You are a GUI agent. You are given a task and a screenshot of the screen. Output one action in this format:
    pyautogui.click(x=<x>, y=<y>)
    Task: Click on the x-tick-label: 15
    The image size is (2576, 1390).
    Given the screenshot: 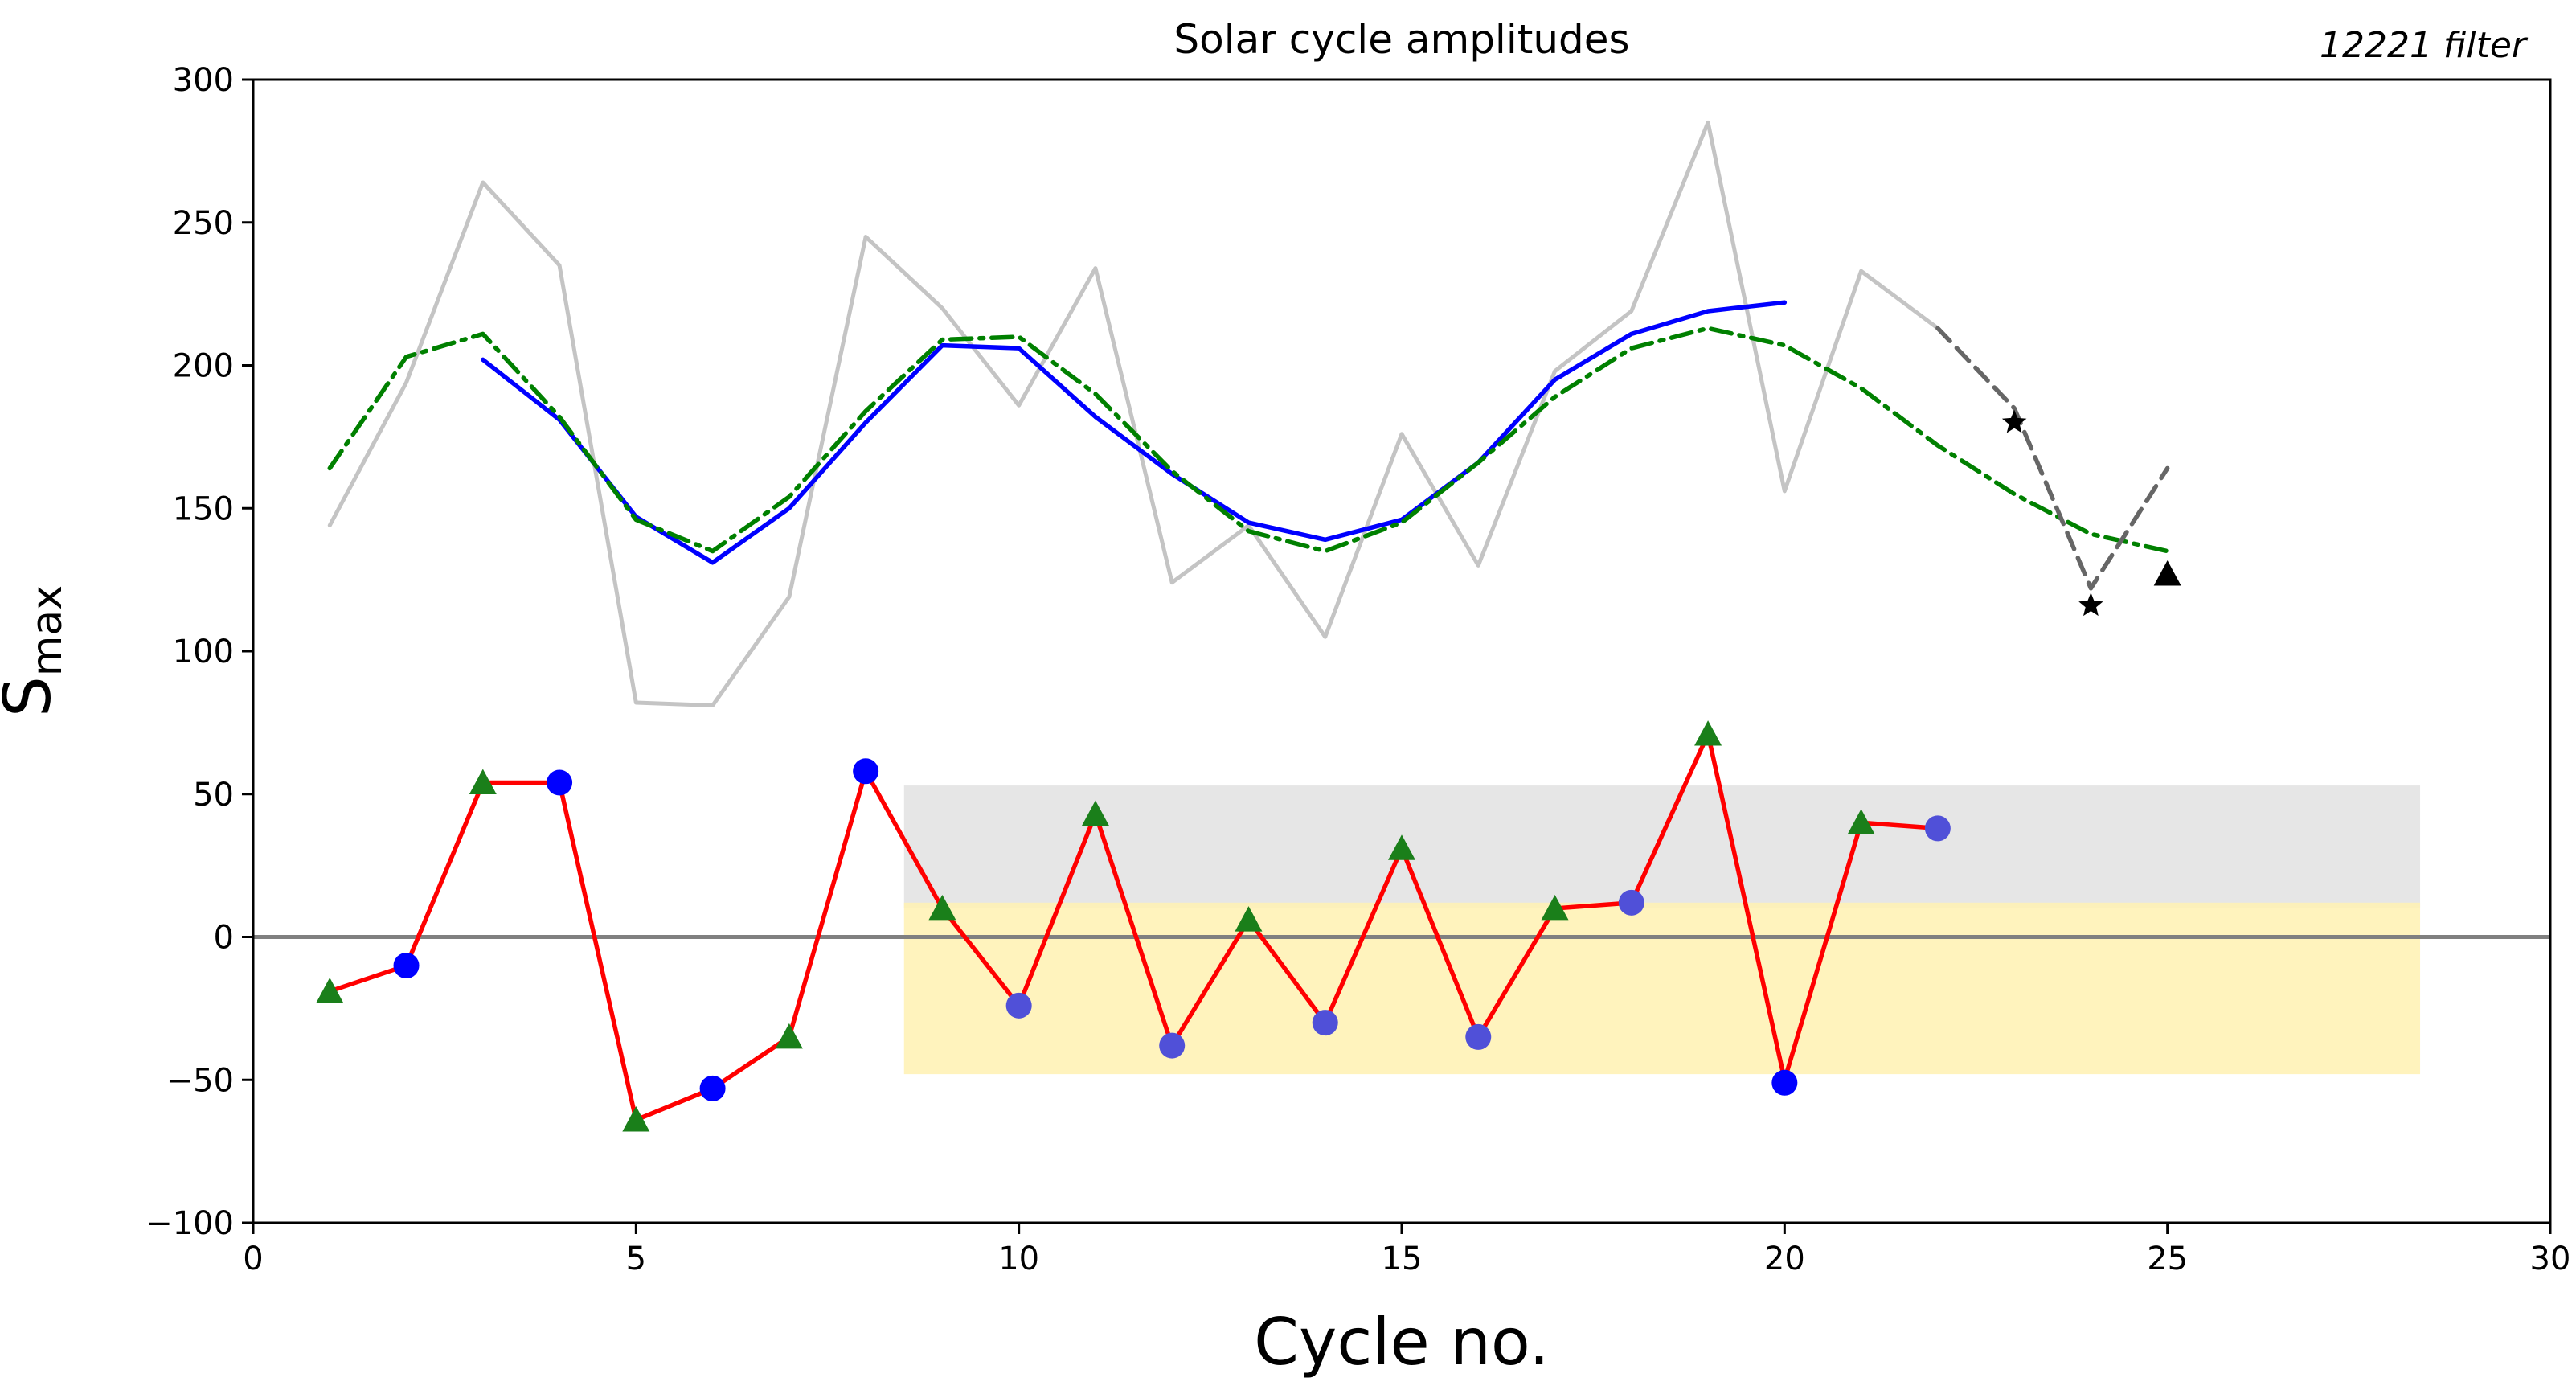 What is the action you would take?
    pyautogui.click(x=1402, y=1258)
    